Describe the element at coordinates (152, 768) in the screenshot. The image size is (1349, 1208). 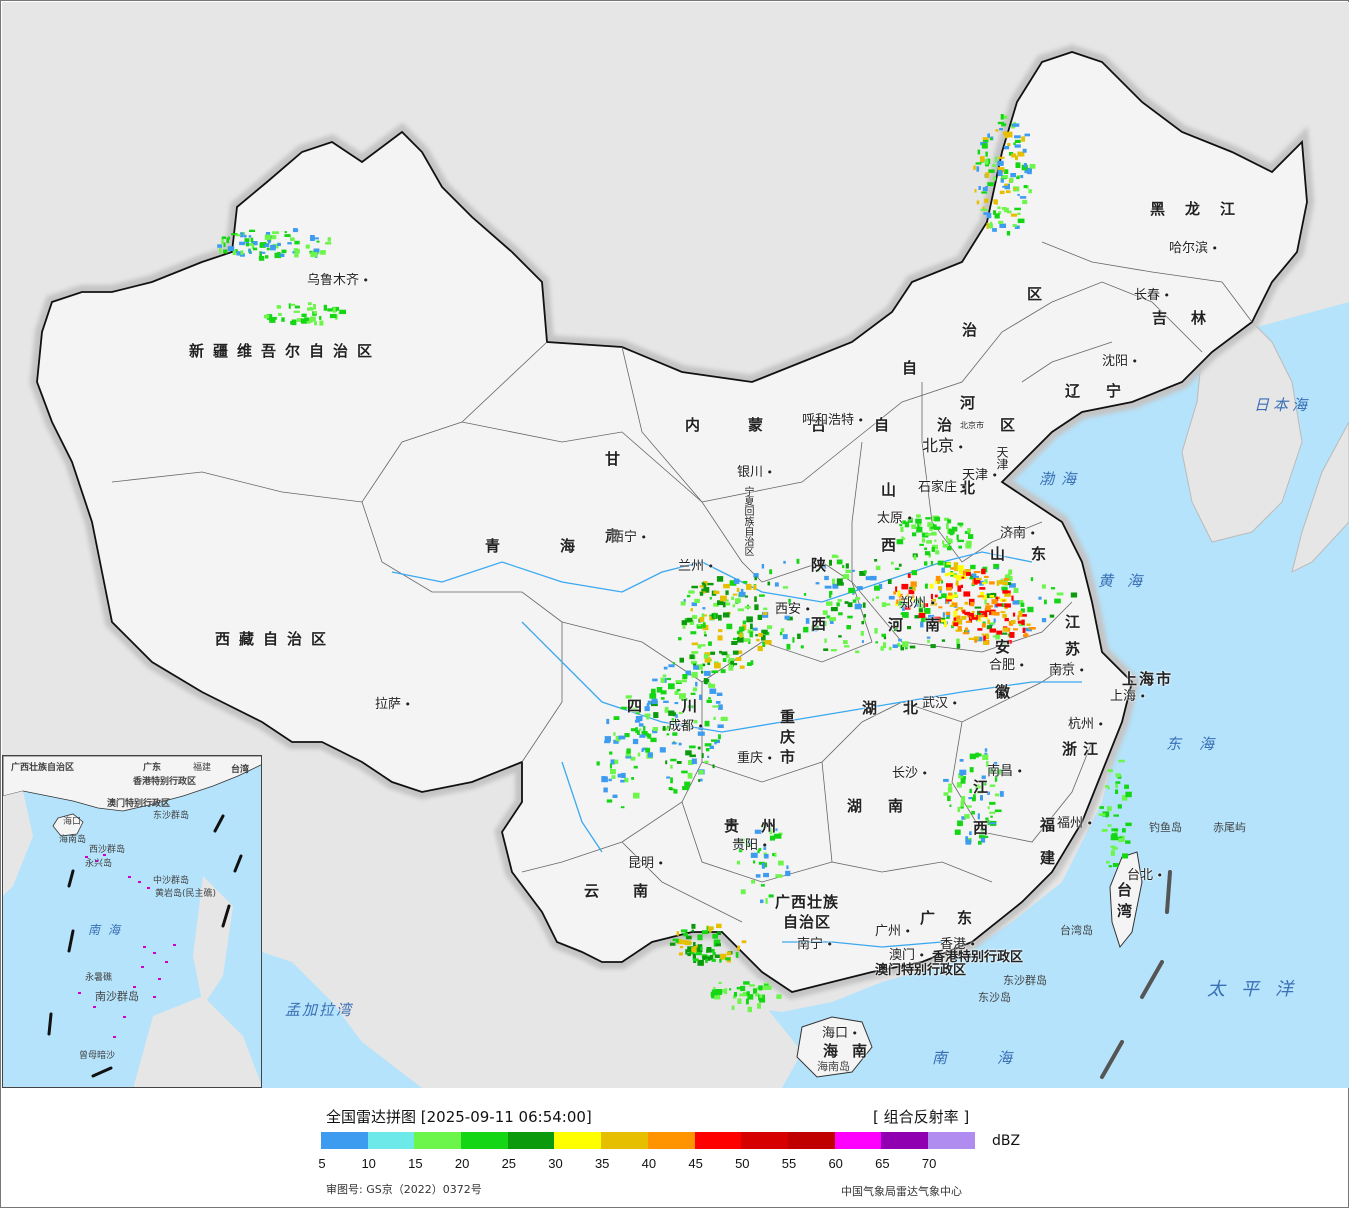
I see `inset-label-guangdong: 广东` at that location.